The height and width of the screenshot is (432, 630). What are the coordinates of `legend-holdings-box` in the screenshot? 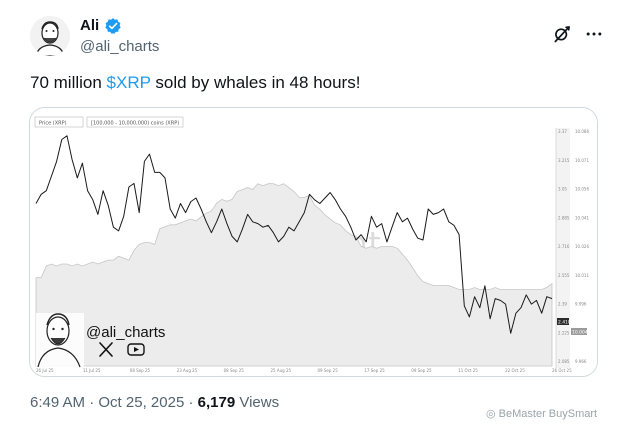 It's located at (135, 122).